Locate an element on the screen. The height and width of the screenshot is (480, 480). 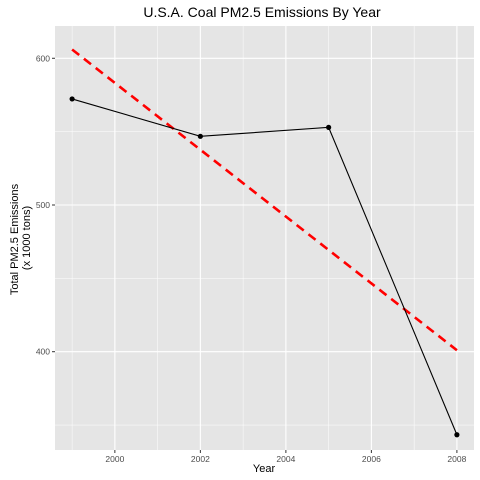
x-tick-label: 2002 is located at coordinates (200, 459).